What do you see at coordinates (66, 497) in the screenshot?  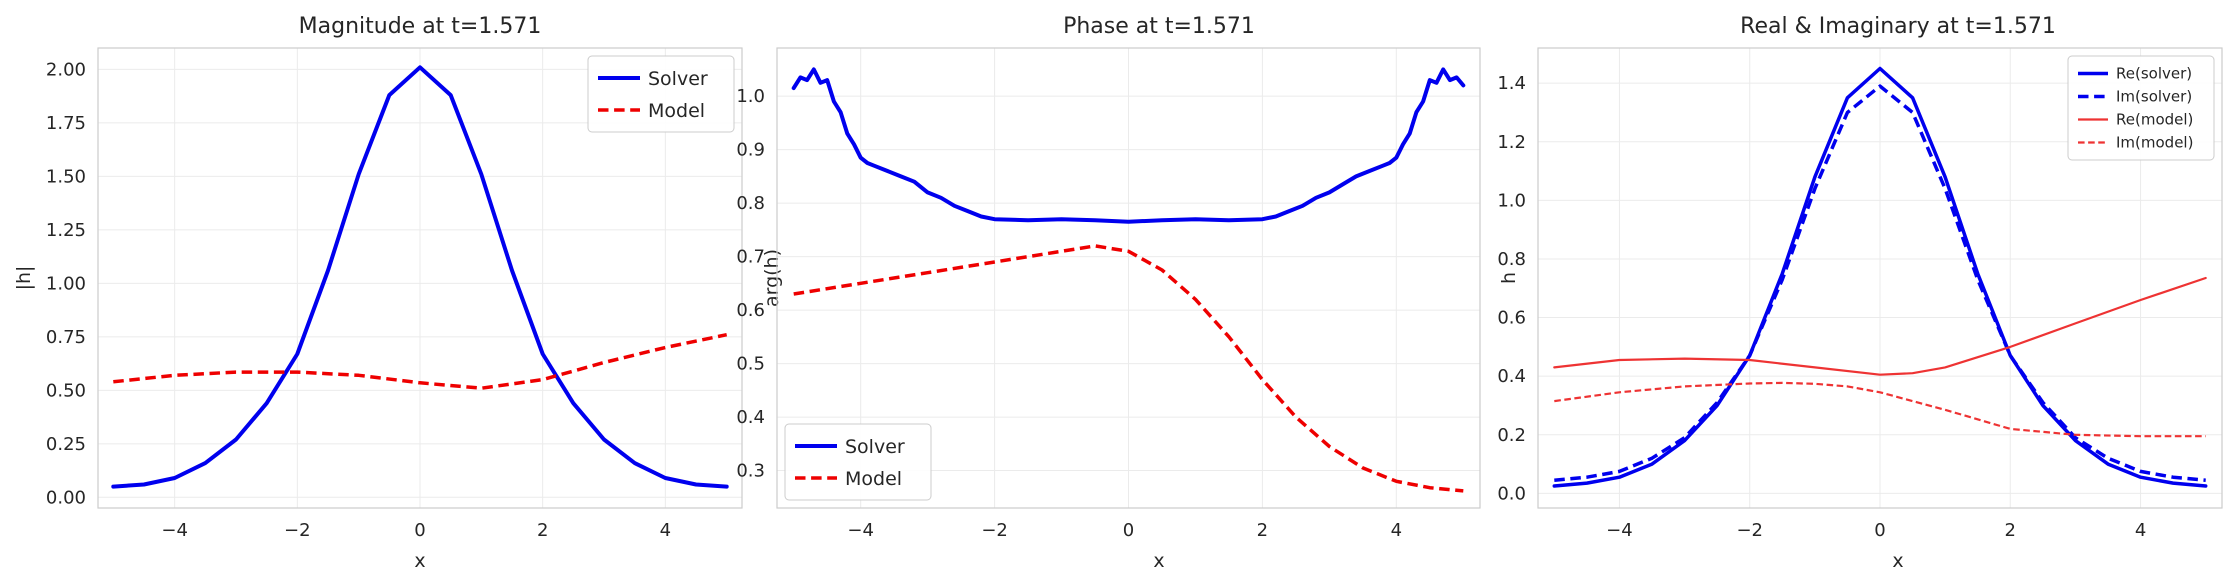 I see `y-tick-label: 0.00` at bounding box center [66, 497].